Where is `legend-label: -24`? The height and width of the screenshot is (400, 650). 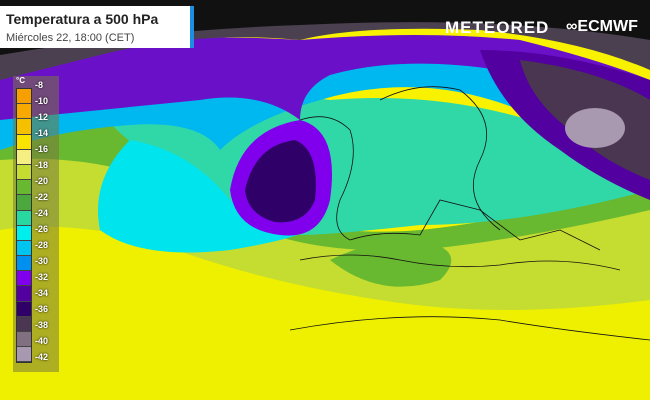
legend-label: -24 is located at coordinates (42, 213).